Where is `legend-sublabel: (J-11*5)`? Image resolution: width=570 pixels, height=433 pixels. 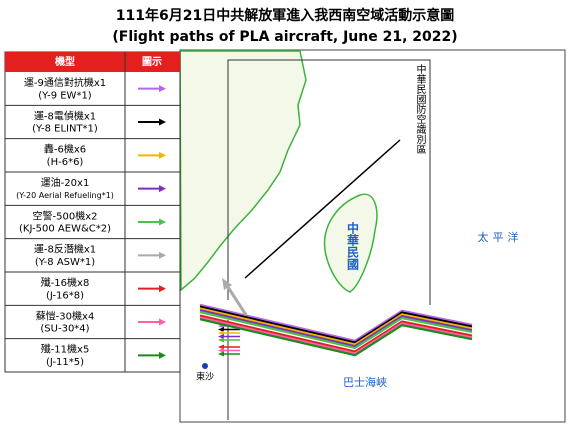 legend-sublabel: (J-11*5) is located at coordinates (65, 362).